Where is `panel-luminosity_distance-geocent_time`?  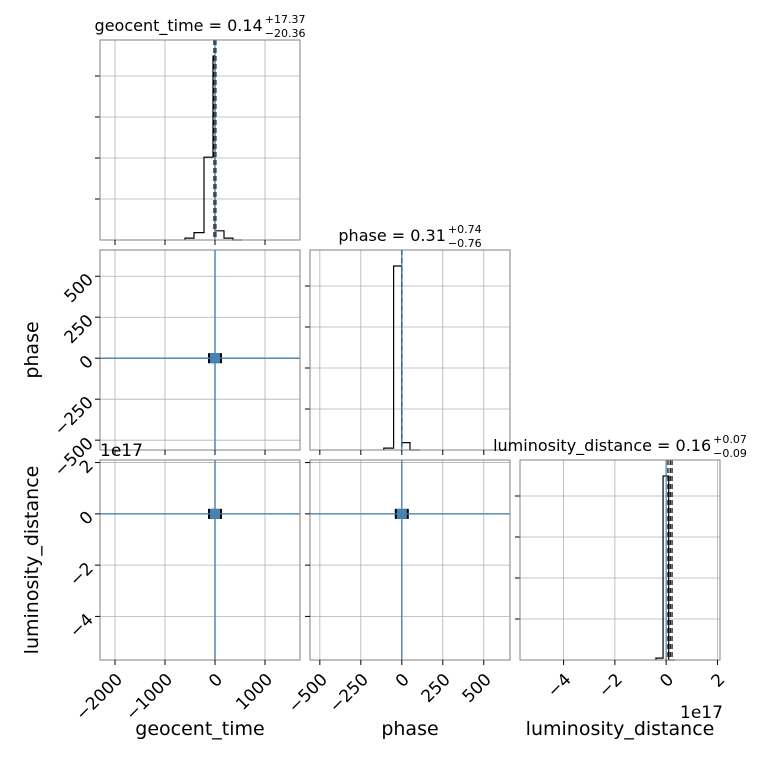
panel-luminosity_distance-geocent_time is located at coordinates (198, 562).